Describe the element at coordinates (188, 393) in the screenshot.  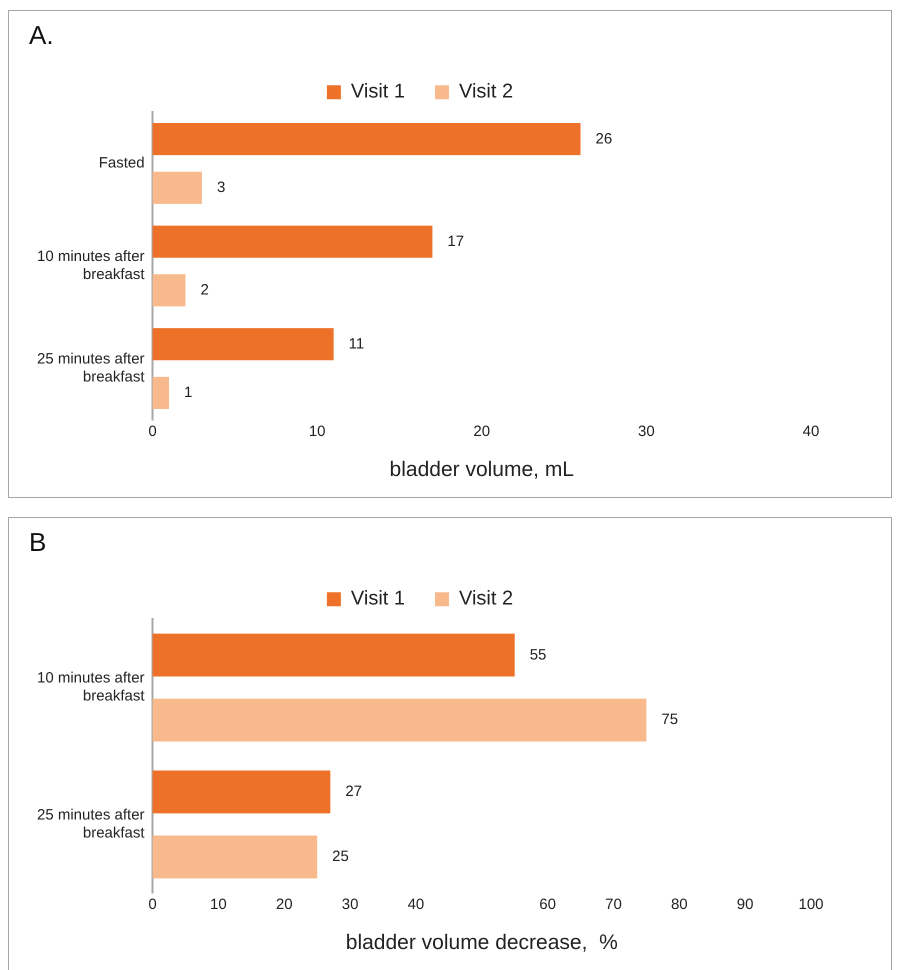
I see `data-label: 1` at that location.